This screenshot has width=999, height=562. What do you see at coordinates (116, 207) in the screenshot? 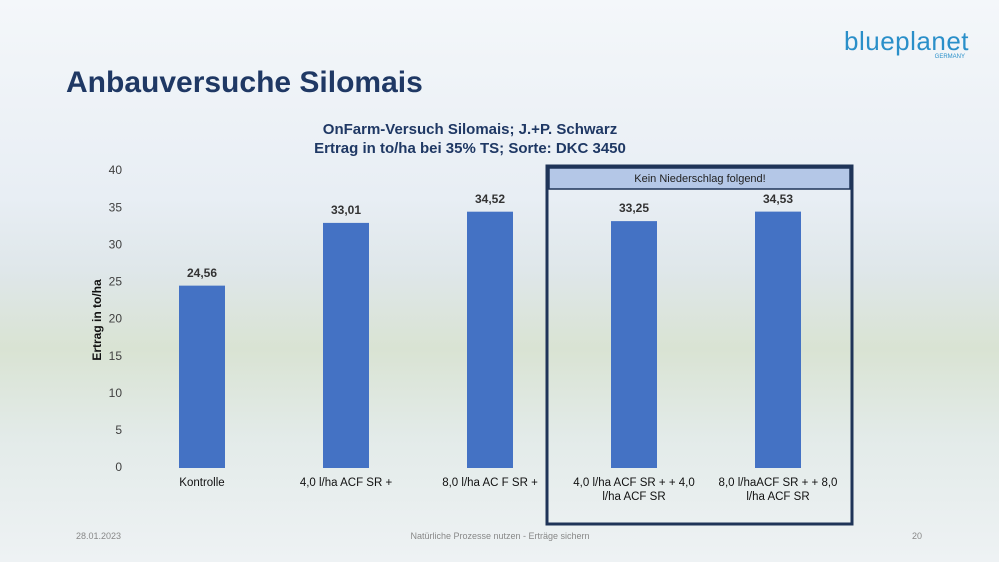
I see `y-tick-label: 35` at bounding box center [116, 207].